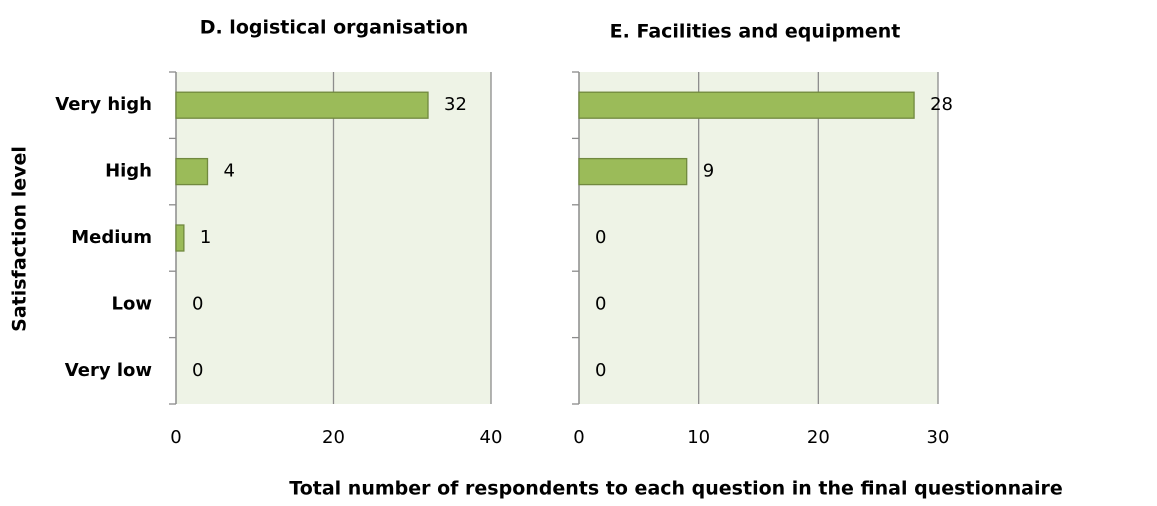 Image resolution: width=1157 pixels, height=506 pixels. I want to click on y-tick-label: Medium, so click(111, 237).